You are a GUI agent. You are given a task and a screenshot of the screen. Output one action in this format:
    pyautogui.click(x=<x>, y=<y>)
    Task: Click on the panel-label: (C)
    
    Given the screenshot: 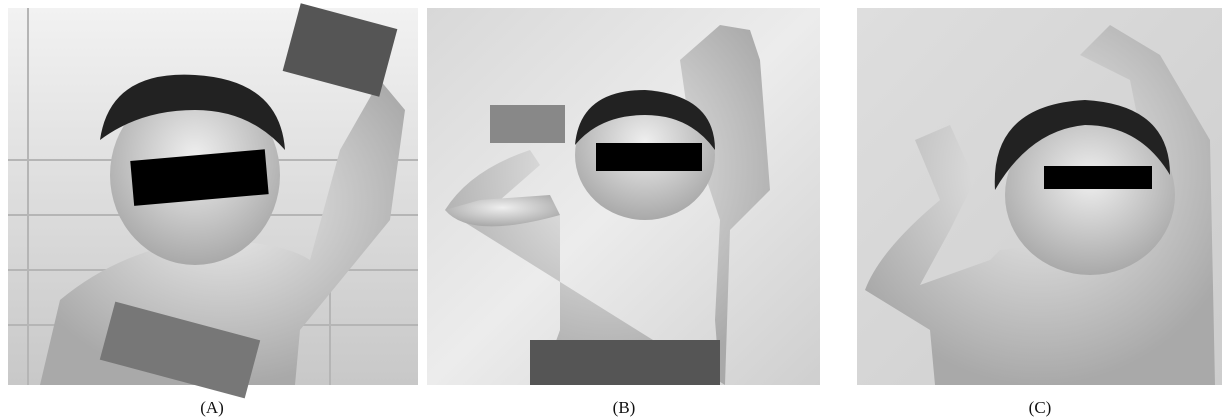 What is the action you would take?
    pyautogui.click(x=1040, y=407)
    